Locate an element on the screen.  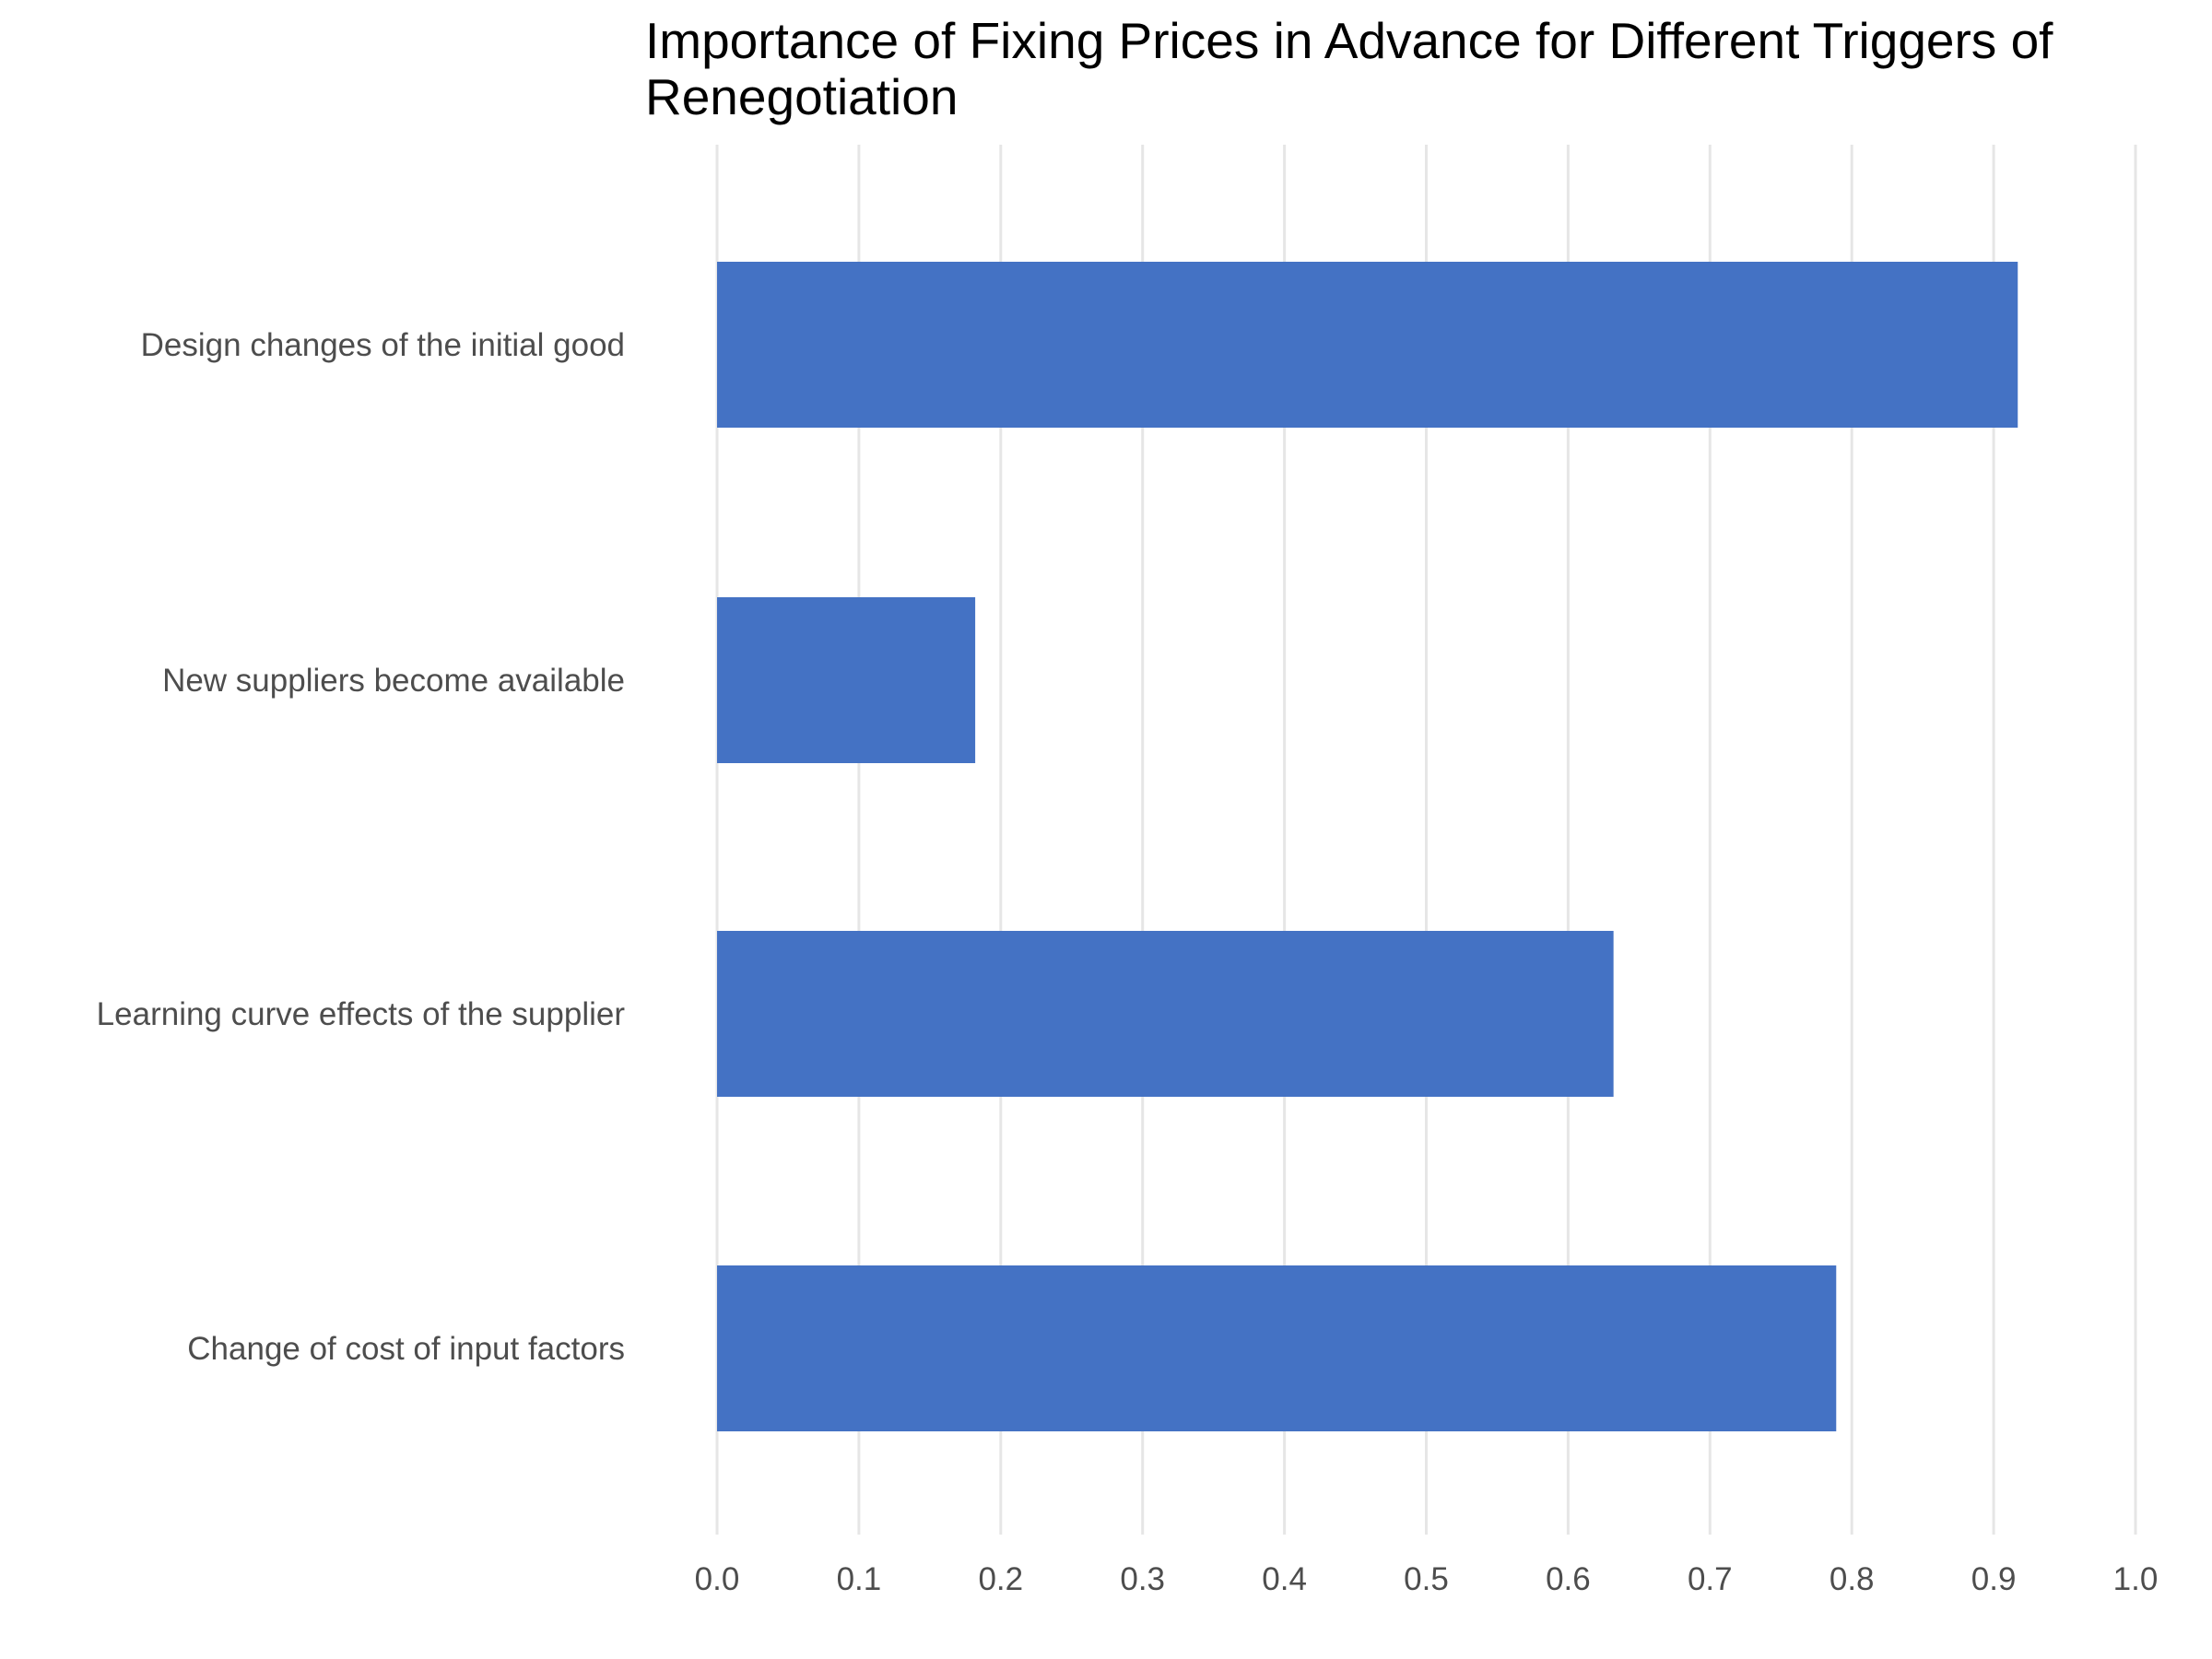
x-tick-label: 0.4 is located at coordinates (1284, 1579).